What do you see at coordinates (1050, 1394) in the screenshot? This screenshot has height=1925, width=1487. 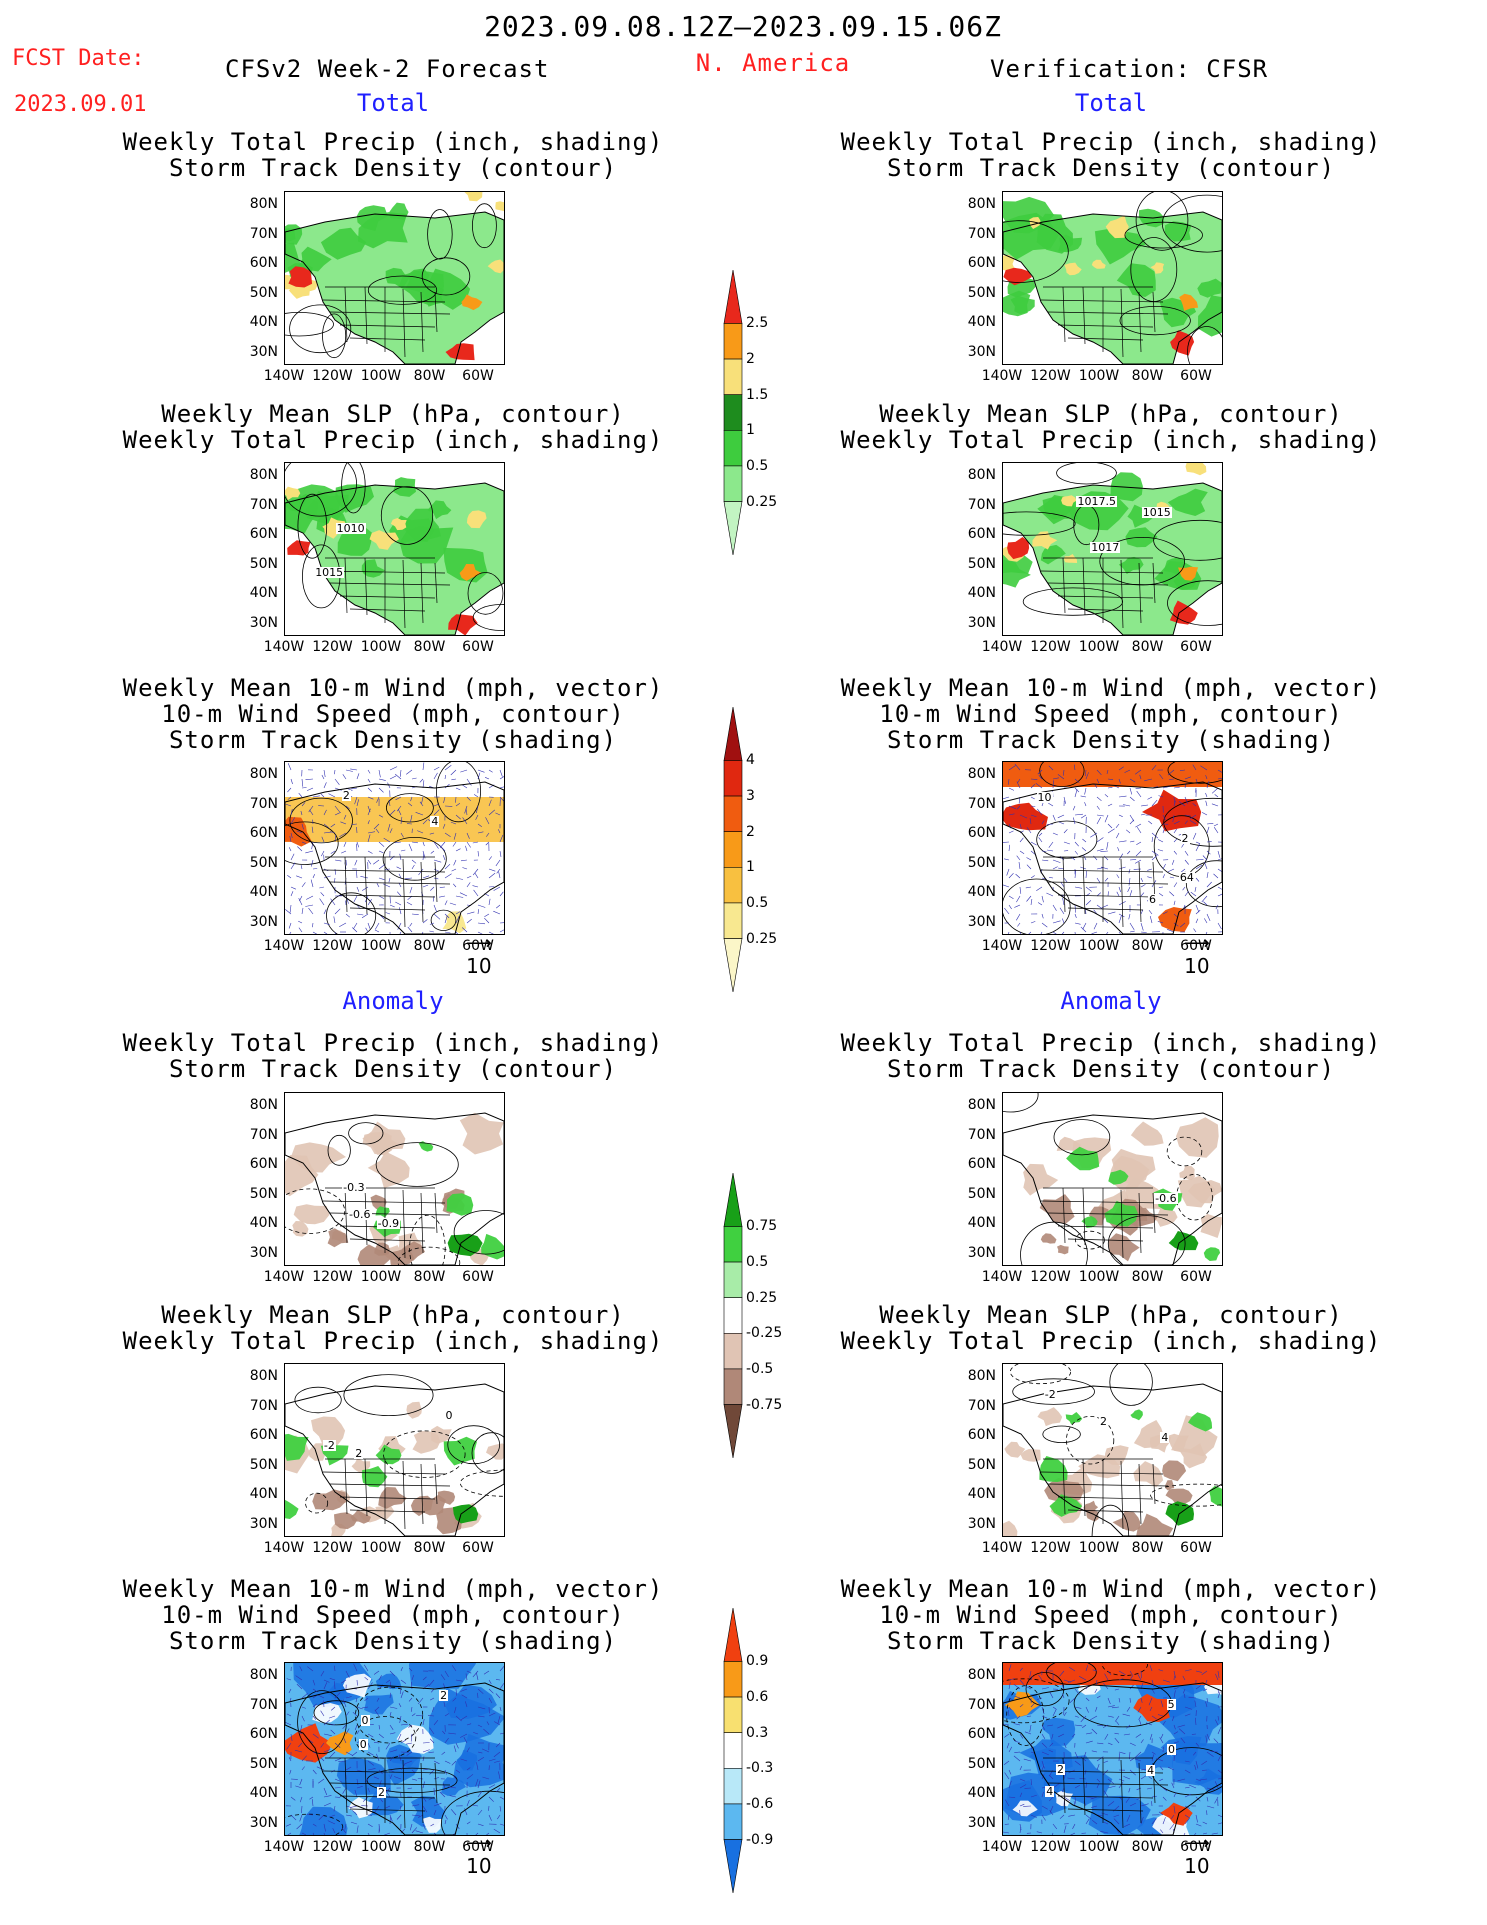 I see `contour-label: -2` at bounding box center [1050, 1394].